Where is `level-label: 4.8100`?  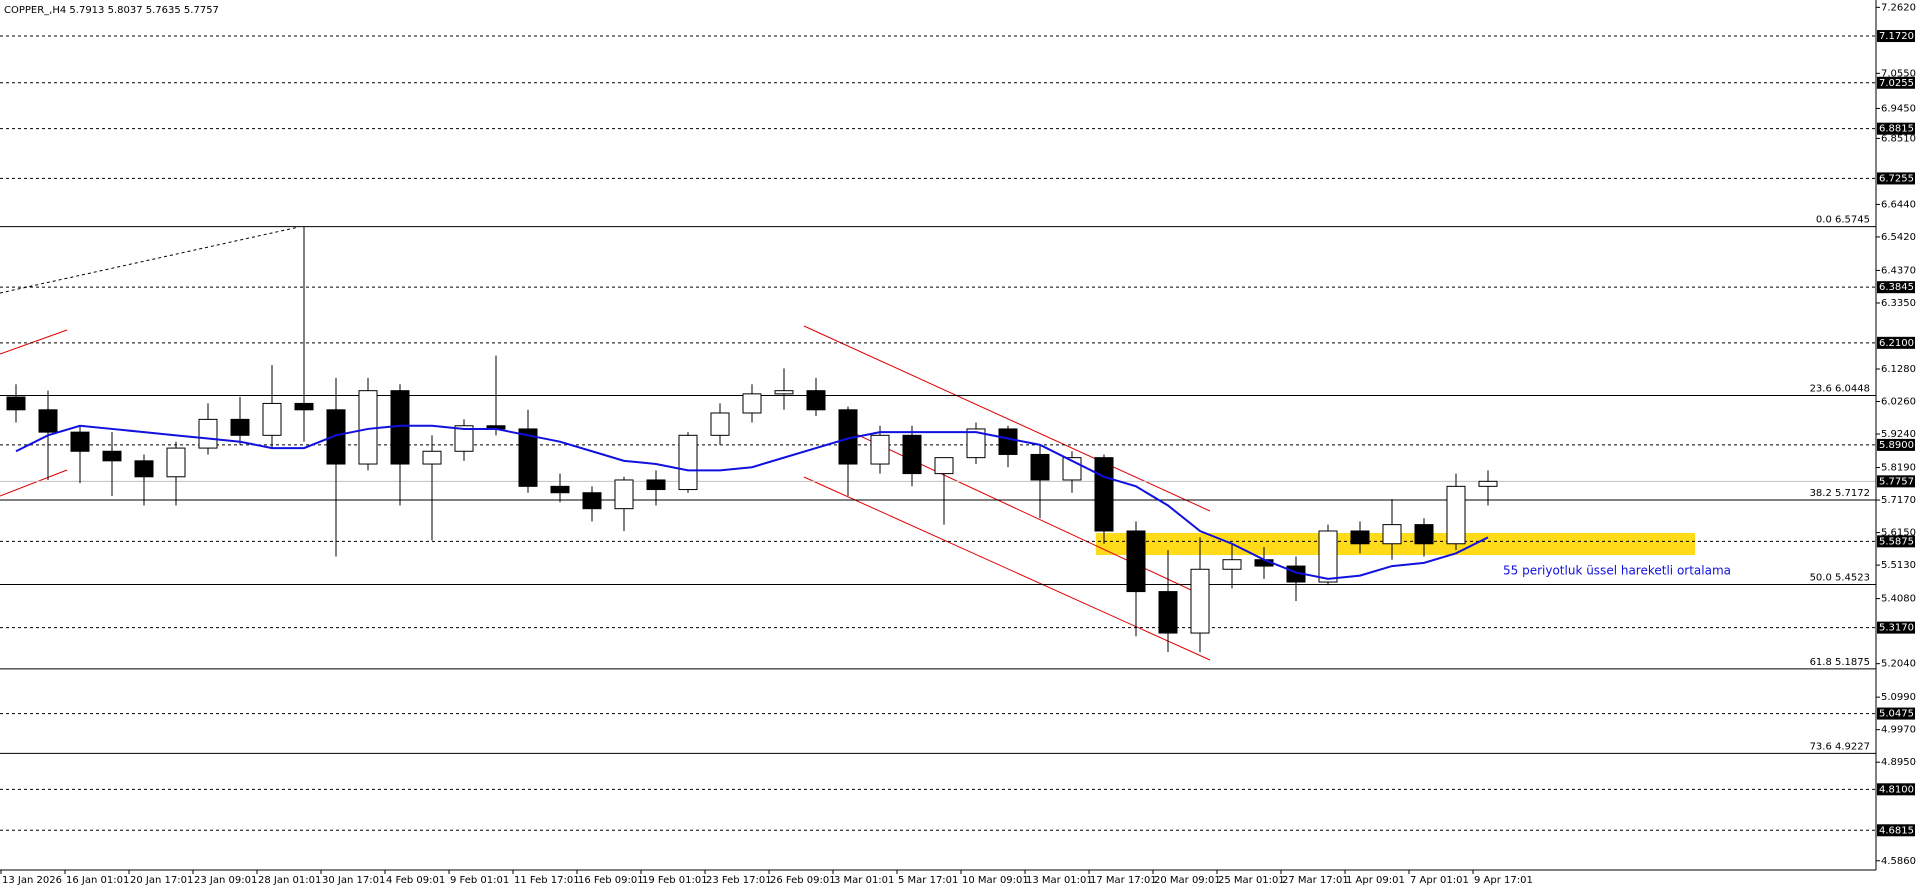 level-label: 4.8100 is located at coordinates (1896, 789).